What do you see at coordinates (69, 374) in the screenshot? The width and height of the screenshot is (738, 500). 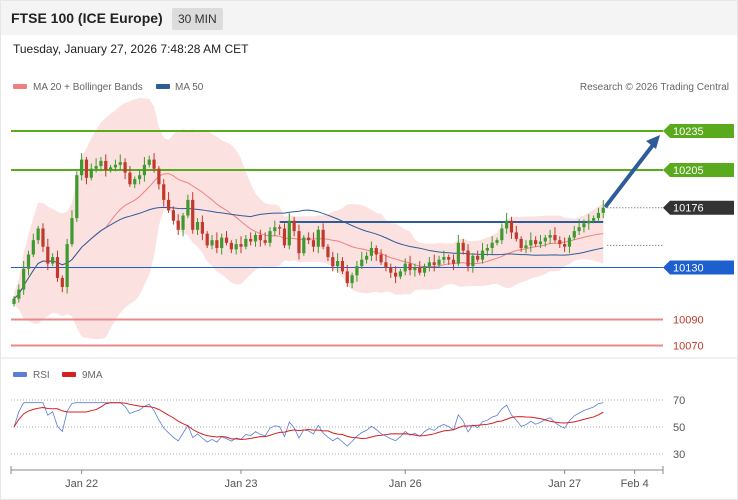 I see `legend-rsi-ma-swatch` at bounding box center [69, 374].